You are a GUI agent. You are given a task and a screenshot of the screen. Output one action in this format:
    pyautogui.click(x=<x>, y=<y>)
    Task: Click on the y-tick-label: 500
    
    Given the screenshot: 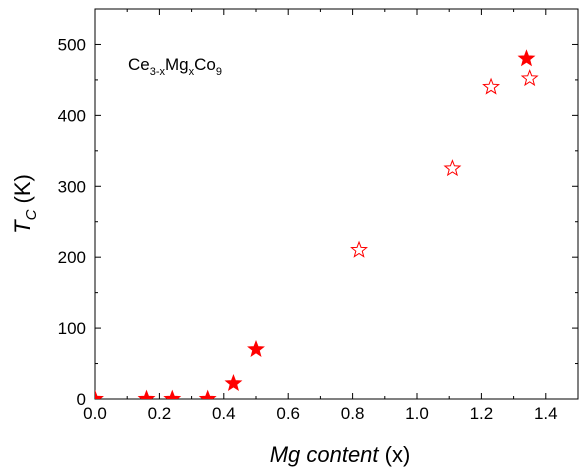 What is the action you would take?
    pyautogui.click(x=72, y=44)
    